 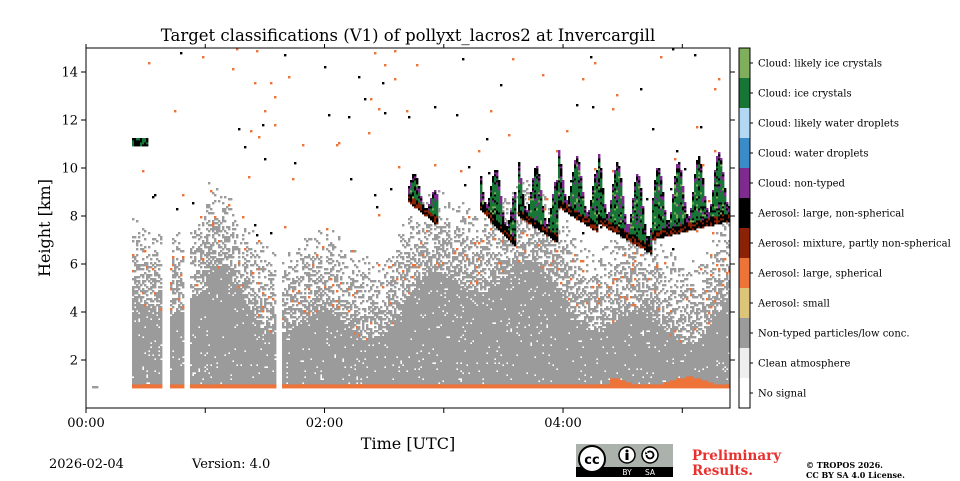 What do you see at coordinates (85, 423) in the screenshot?
I see `x-tick-label-0: 00:00` at bounding box center [85, 423].